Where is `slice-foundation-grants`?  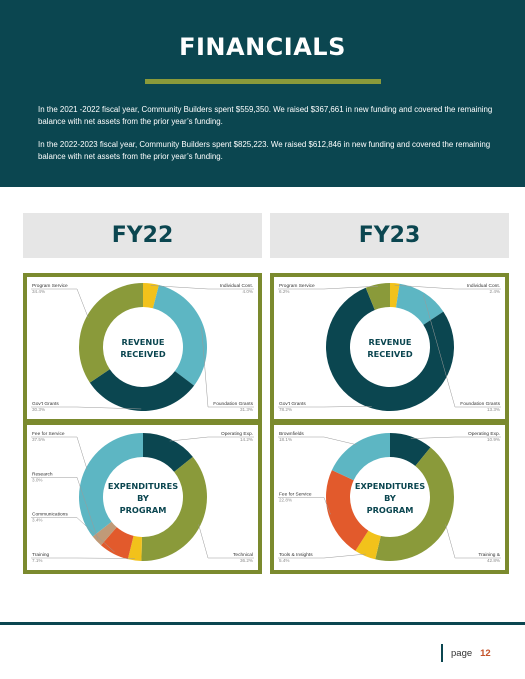 slice-foundation-grants is located at coordinates (420, 304).